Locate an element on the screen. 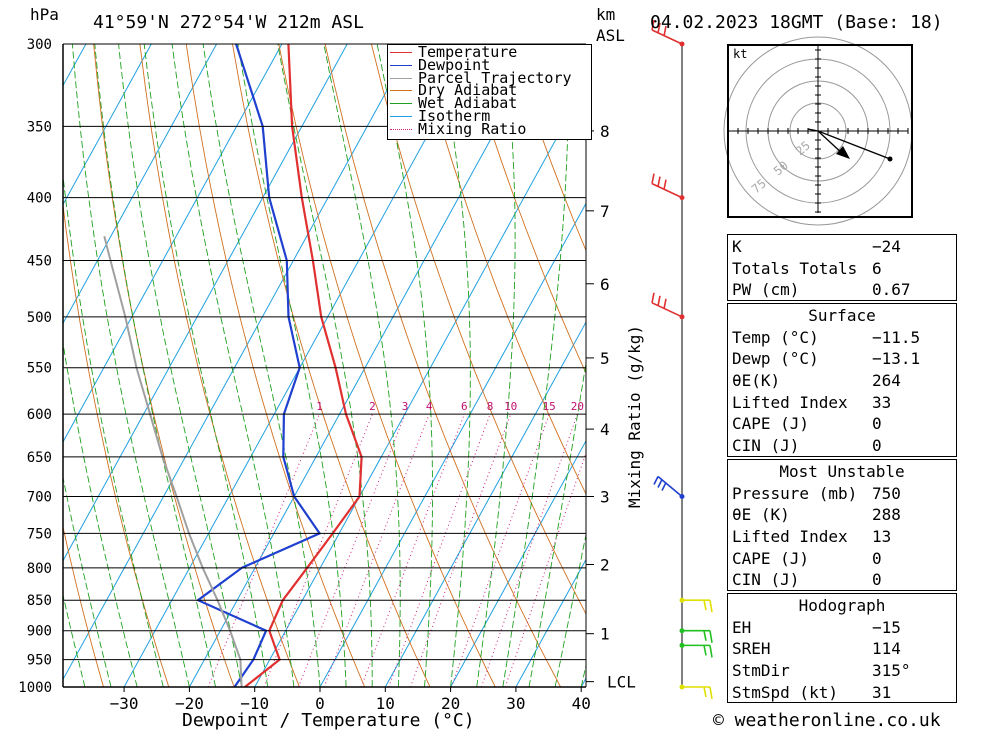  mu-theta-e-value: 288 is located at coordinates (886, 515).